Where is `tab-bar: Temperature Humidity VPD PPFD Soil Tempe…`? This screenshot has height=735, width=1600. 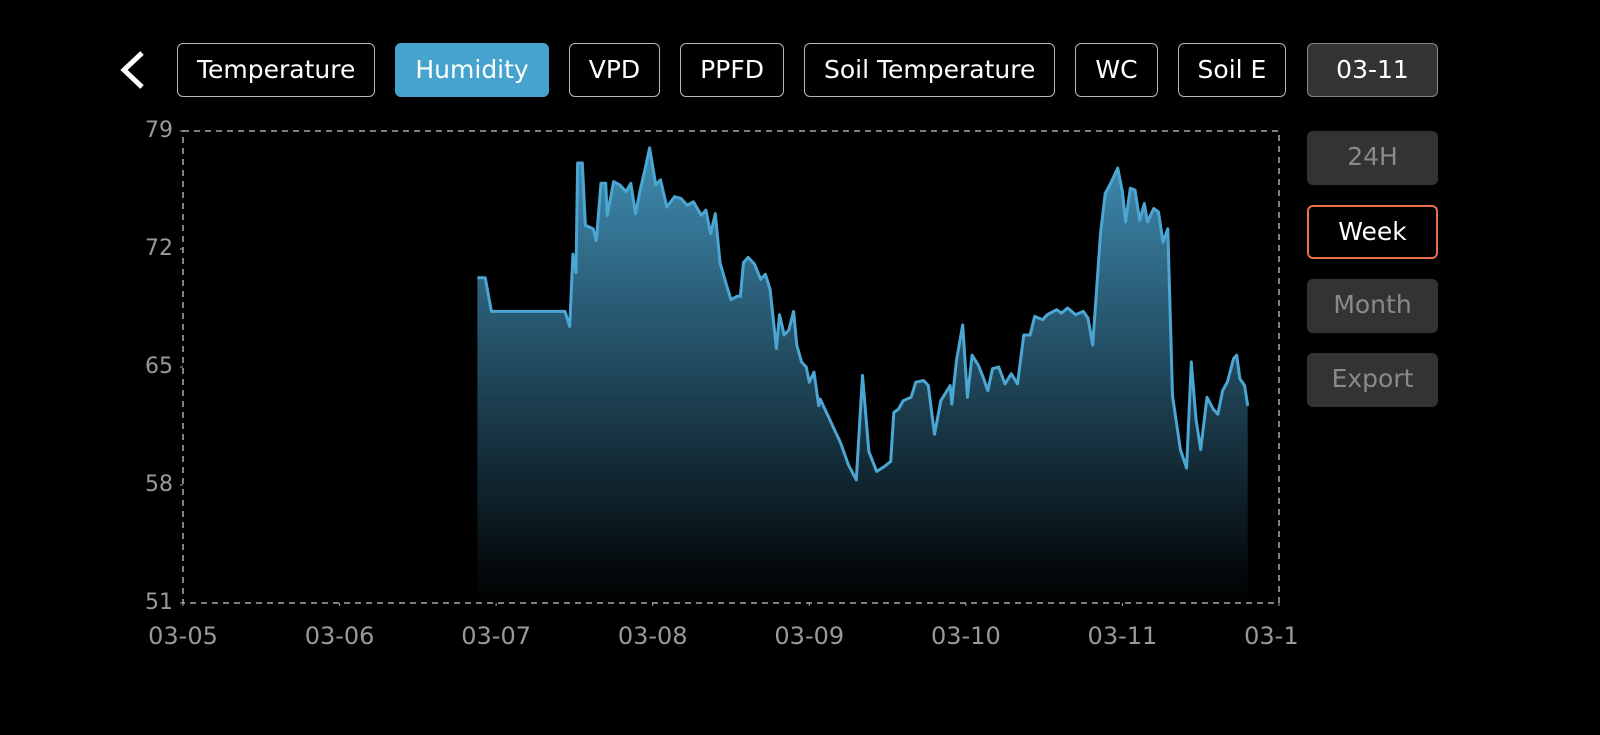
tab-bar: Temperature Humidity VPD PPFD Soil Tempe… is located at coordinates (732, 71).